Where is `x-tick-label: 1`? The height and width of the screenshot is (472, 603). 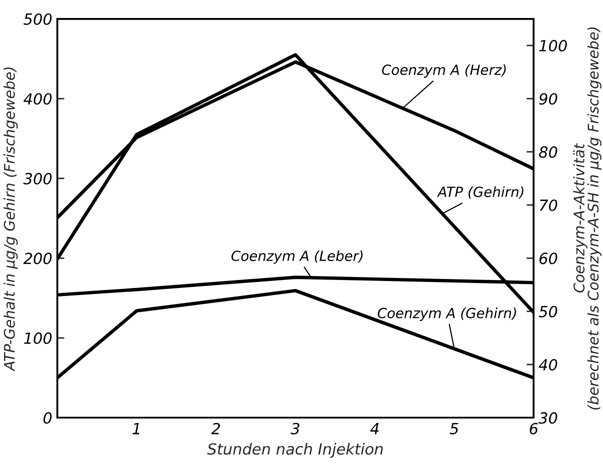
x-tick-label: 1 is located at coordinates (136, 428).